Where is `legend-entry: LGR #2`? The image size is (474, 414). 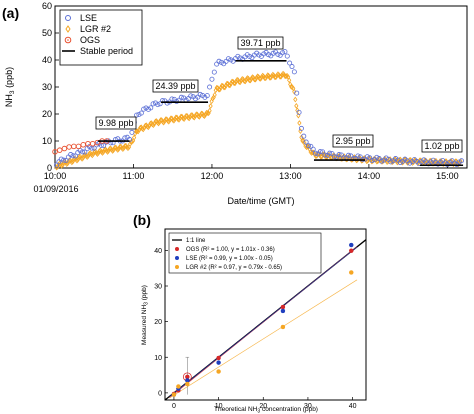
legend-entry: LGR #2 is located at coordinates (95, 29).